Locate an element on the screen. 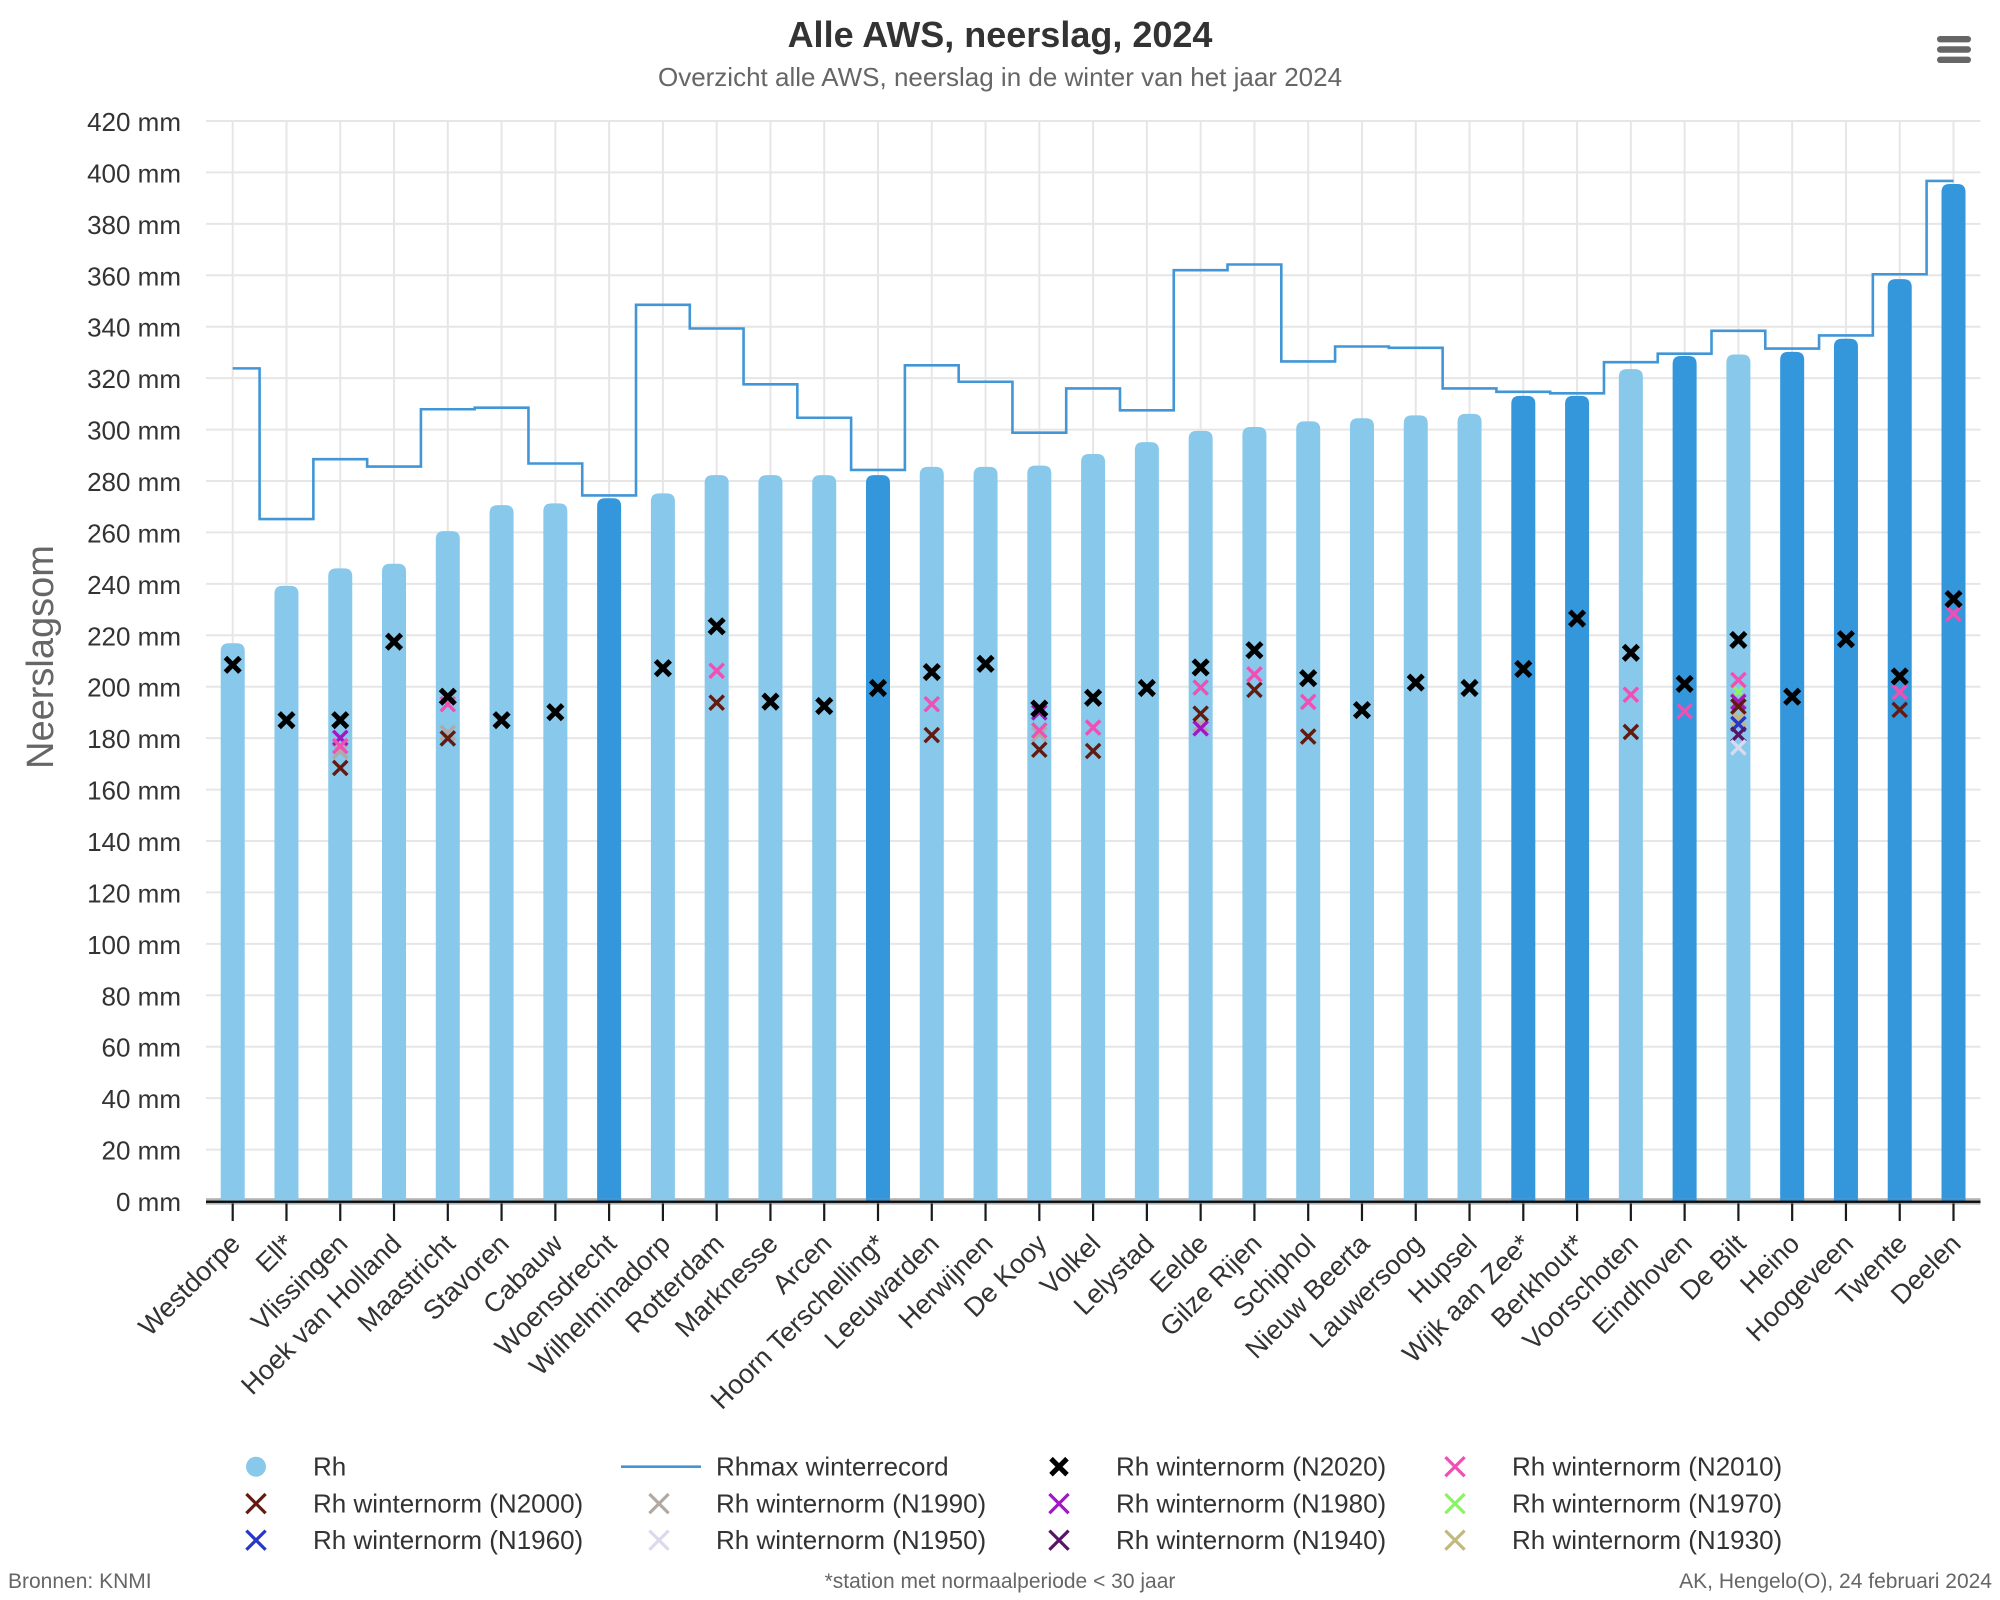 The width and height of the screenshot is (2000, 1600). svg-text: 240 mm is located at coordinates (134, 585).